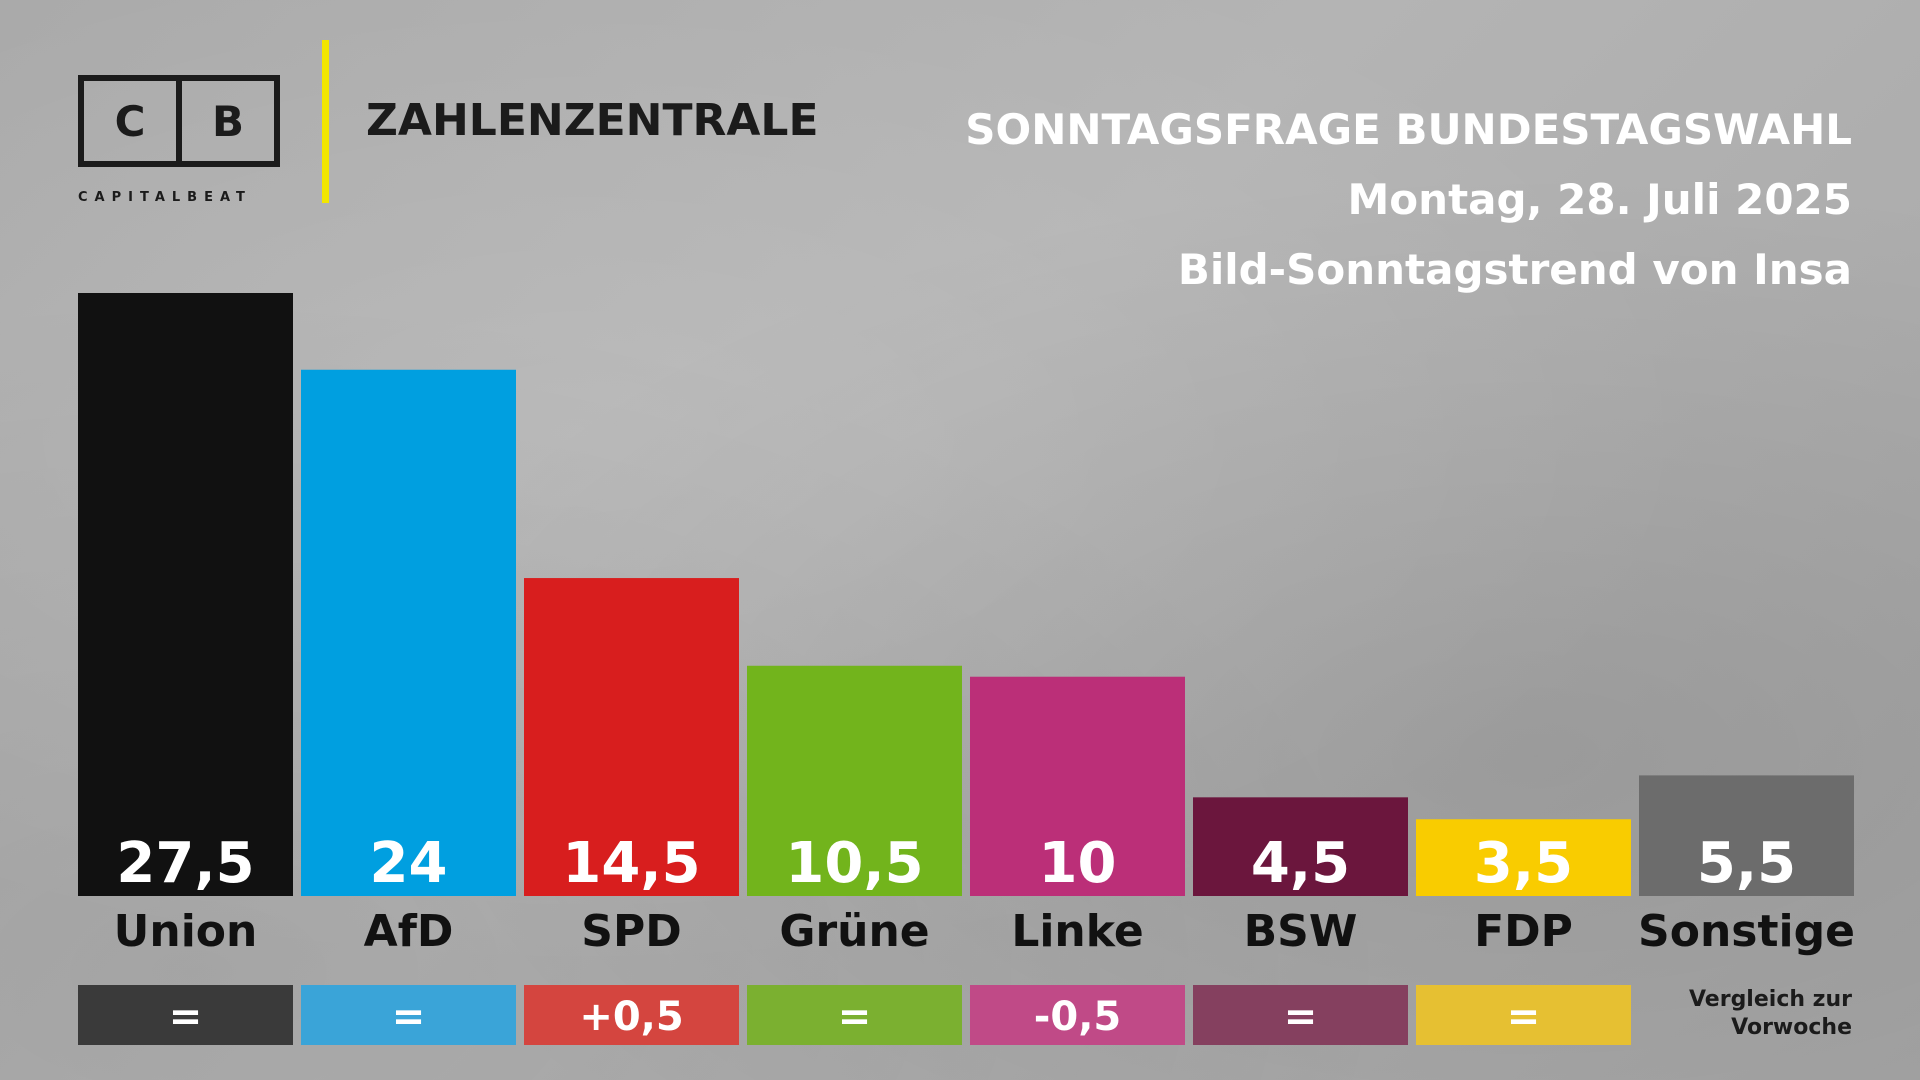 This screenshot has width=1920, height=1080. I want to click on bar-linke, so click(1077, 786).